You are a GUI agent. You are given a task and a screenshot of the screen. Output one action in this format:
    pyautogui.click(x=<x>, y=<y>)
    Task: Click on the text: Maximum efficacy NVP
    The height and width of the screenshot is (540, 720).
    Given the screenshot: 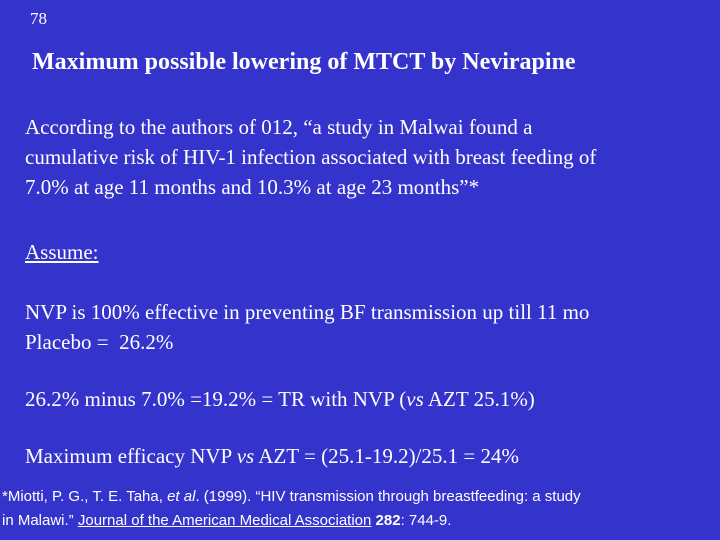 What is the action you would take?
    pyautogui.click(x=131, y=456)
    